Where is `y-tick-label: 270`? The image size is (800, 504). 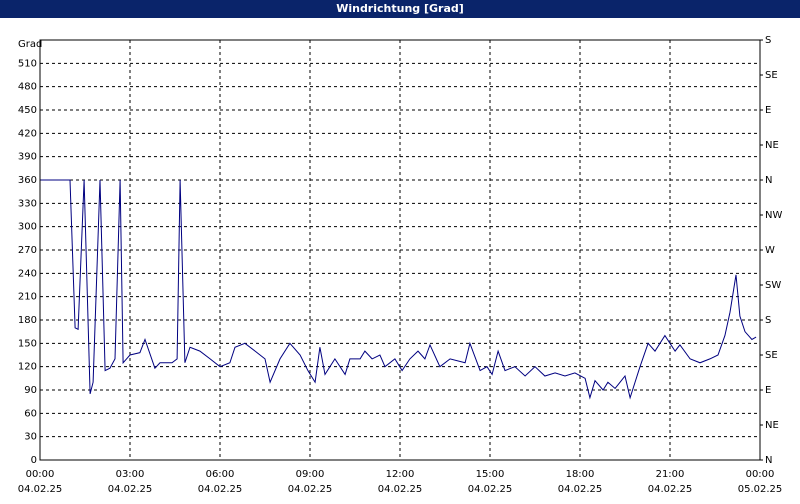 y-tick-label: 270 is located at coordinates (27, 250).